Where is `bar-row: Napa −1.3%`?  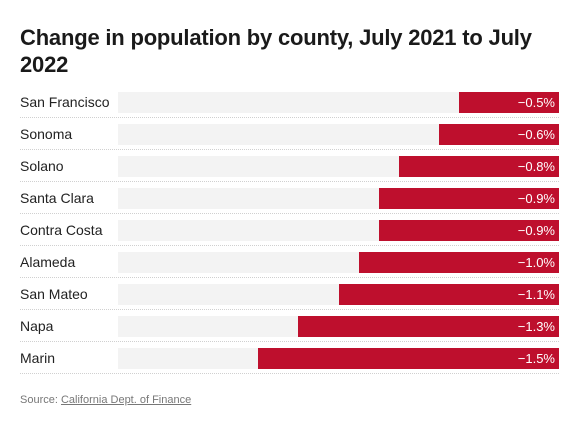 bar-row: Napa −1.3% is located at coordinates (285, 326).